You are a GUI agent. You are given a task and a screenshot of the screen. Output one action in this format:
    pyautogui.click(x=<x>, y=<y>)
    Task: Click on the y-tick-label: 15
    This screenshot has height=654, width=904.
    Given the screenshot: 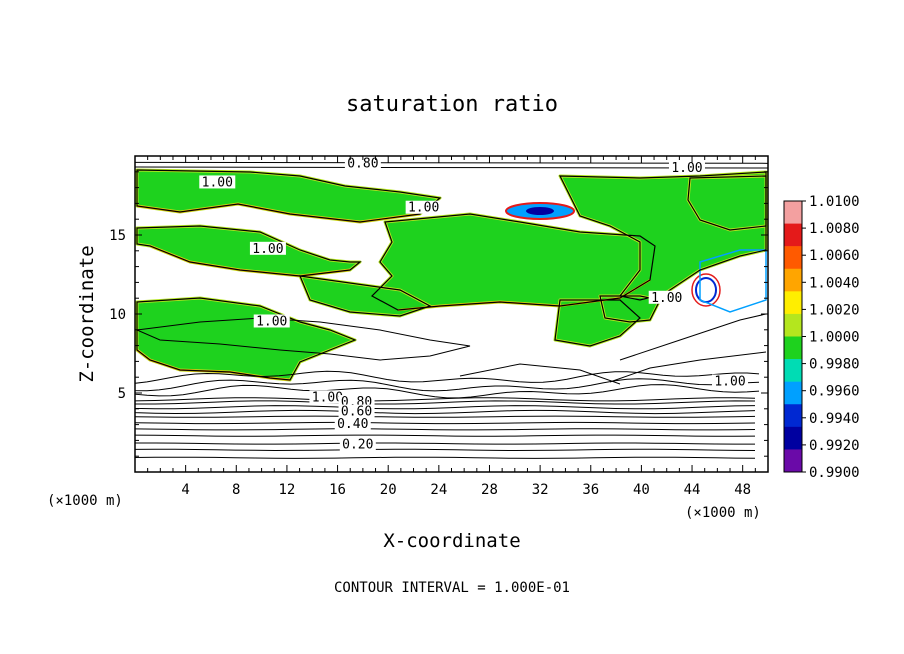 What is the action you would take?
    pyautogui.click(x=117, y=236)
    